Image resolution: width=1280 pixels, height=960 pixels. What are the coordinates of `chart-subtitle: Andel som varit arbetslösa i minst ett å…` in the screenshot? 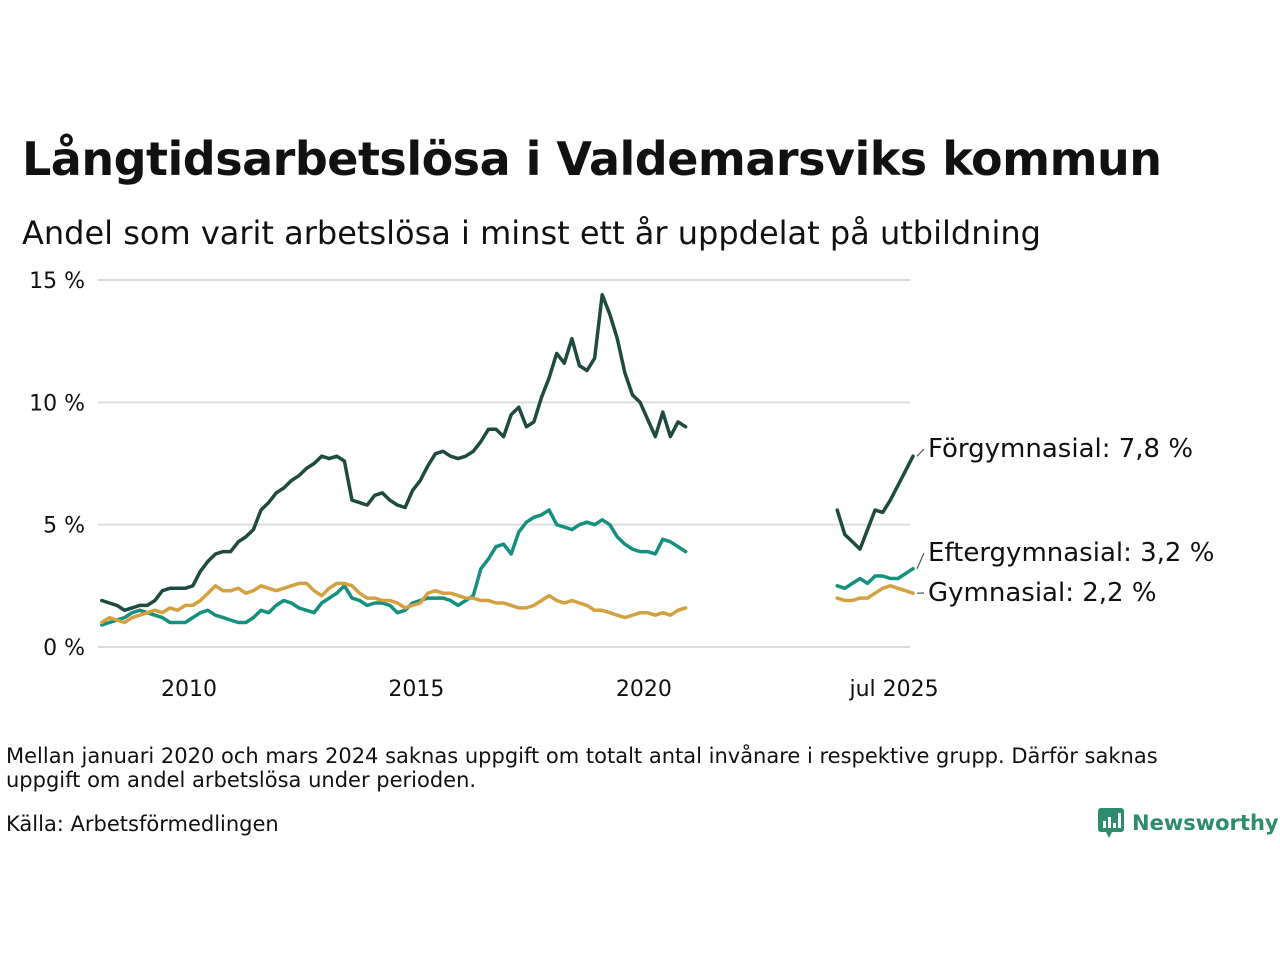 It's located at (531, 233).